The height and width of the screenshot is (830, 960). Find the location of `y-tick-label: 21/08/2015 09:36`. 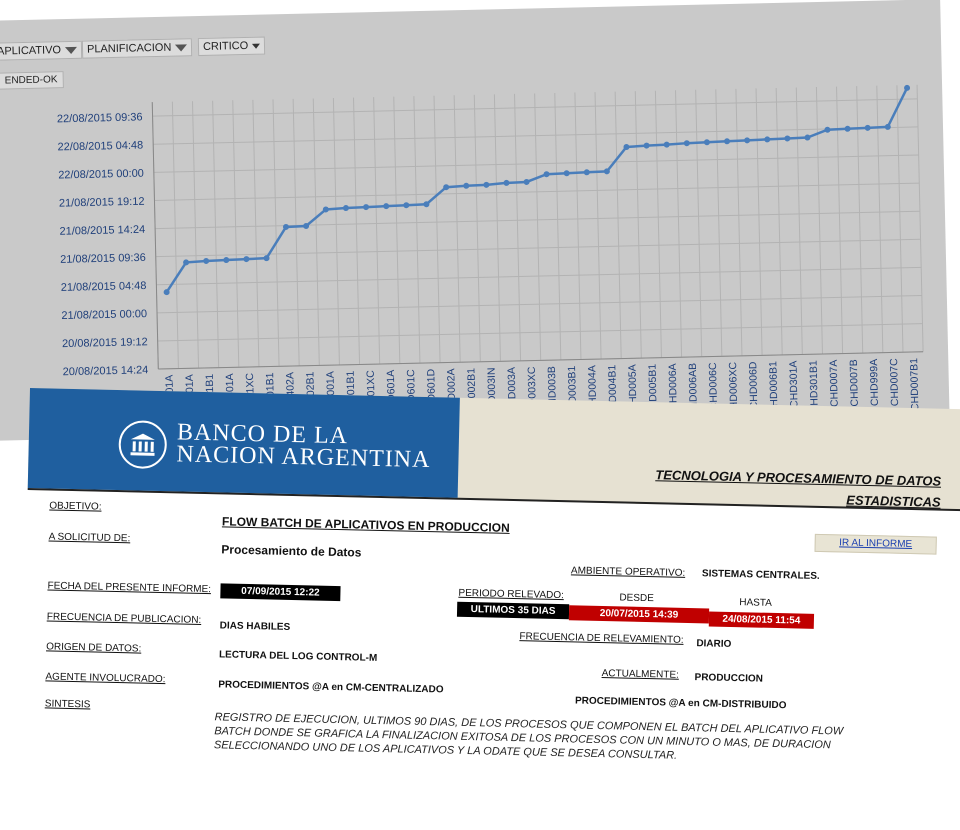

y-tick-label: 21/08/2015 09:36 is located at coordinates (103, 259).